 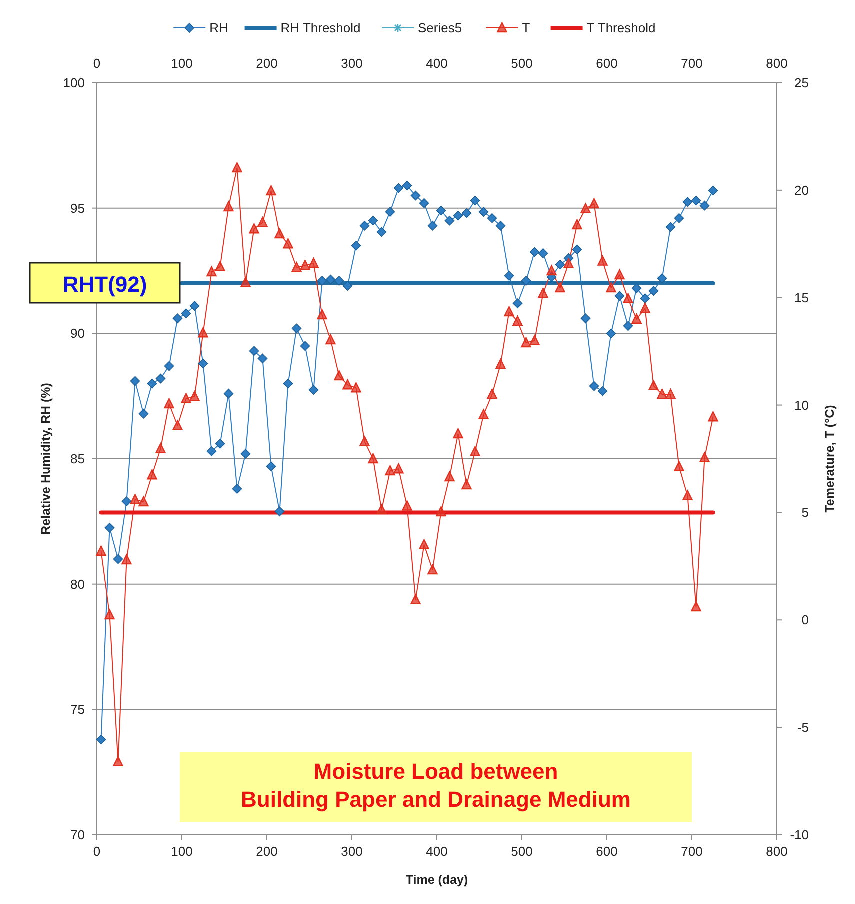 I want to click on x-tick-label: 700, so click(x=692, y=851).